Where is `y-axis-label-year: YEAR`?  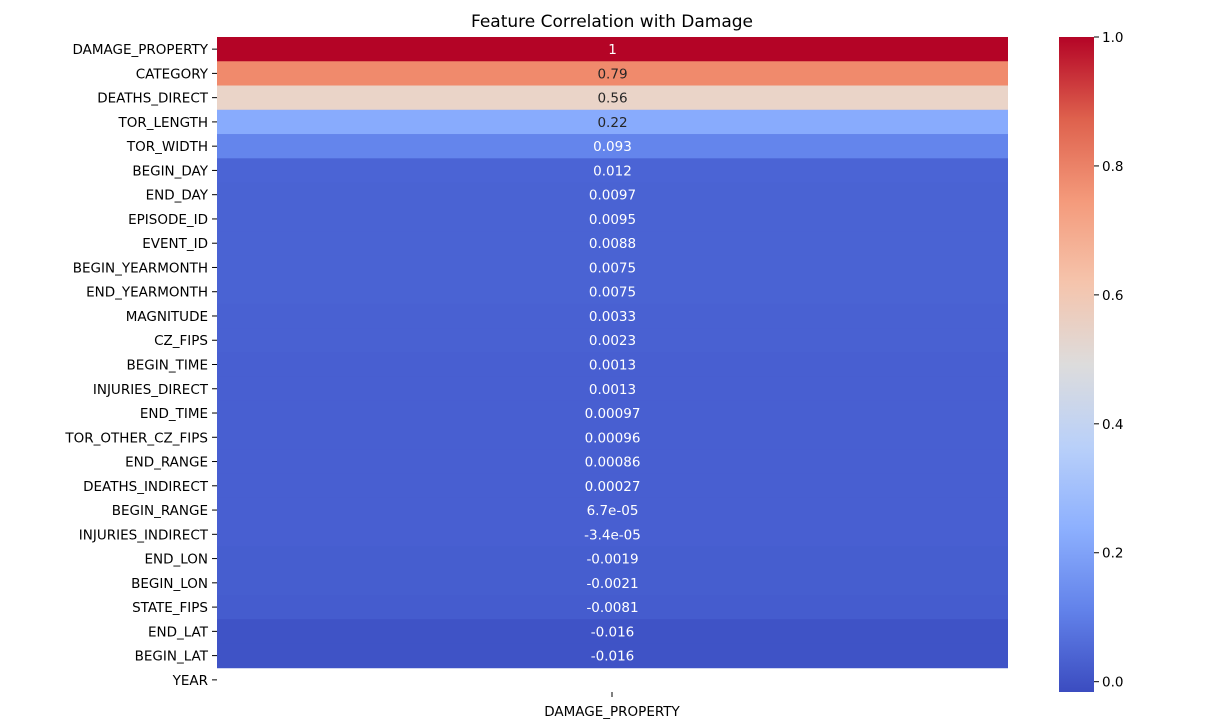
y-axis-label-year: YEAR is located at coordinates (190, 681).